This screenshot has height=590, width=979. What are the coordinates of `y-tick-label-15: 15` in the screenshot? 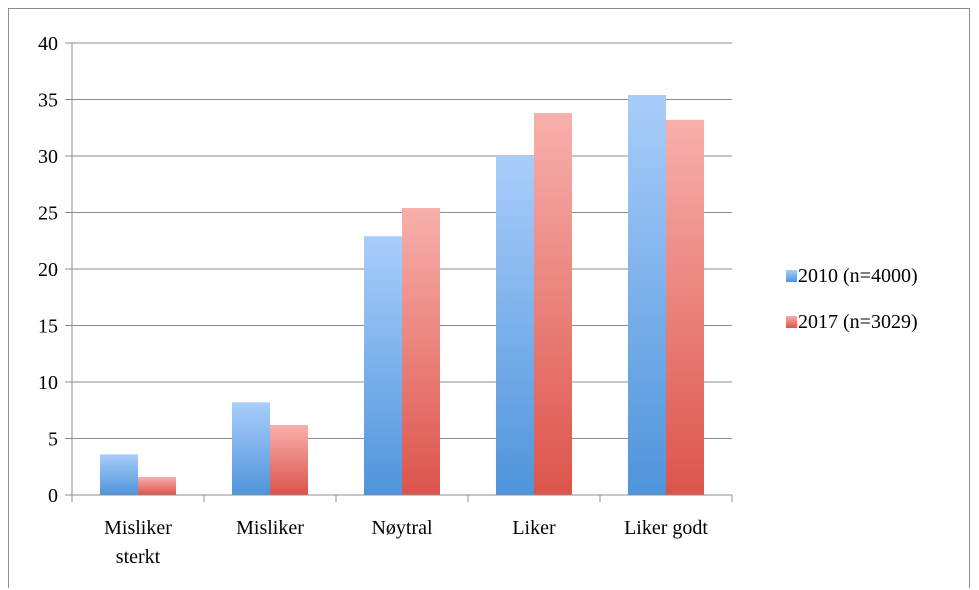 It's located at (48, 327).